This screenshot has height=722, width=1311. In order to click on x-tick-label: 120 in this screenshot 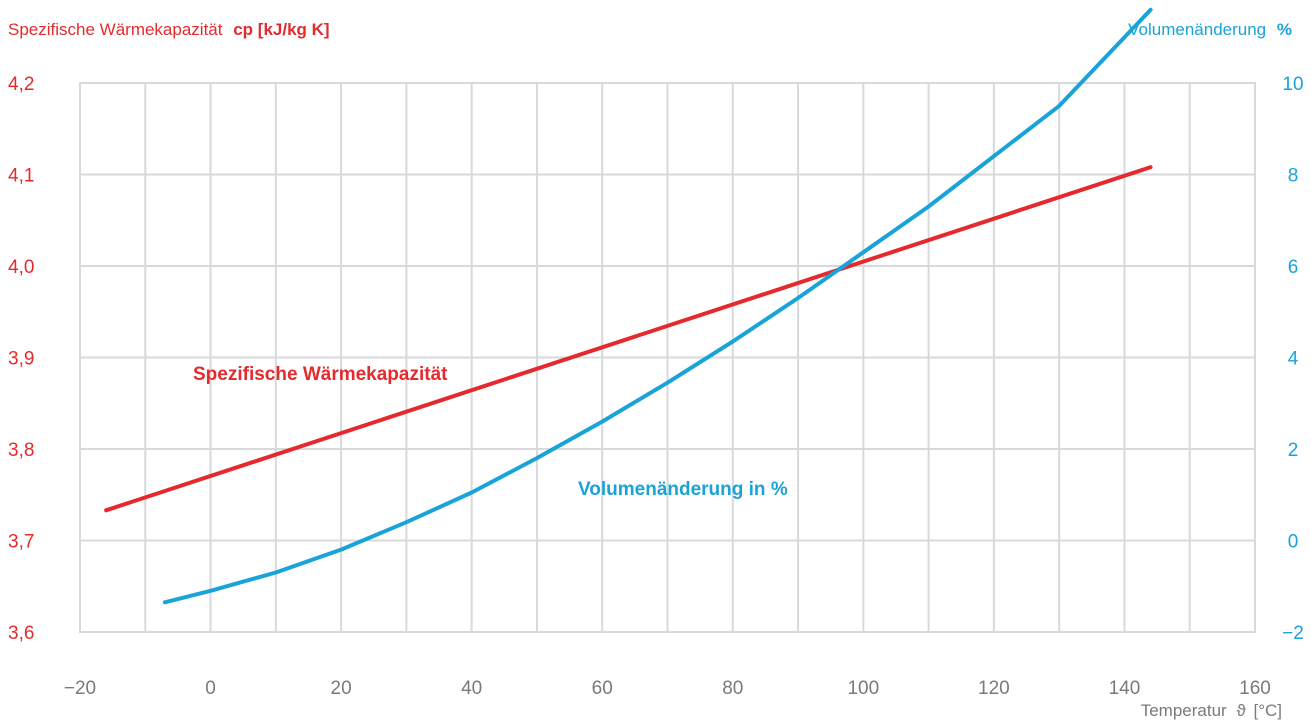, I will do `click(994, 688)`.